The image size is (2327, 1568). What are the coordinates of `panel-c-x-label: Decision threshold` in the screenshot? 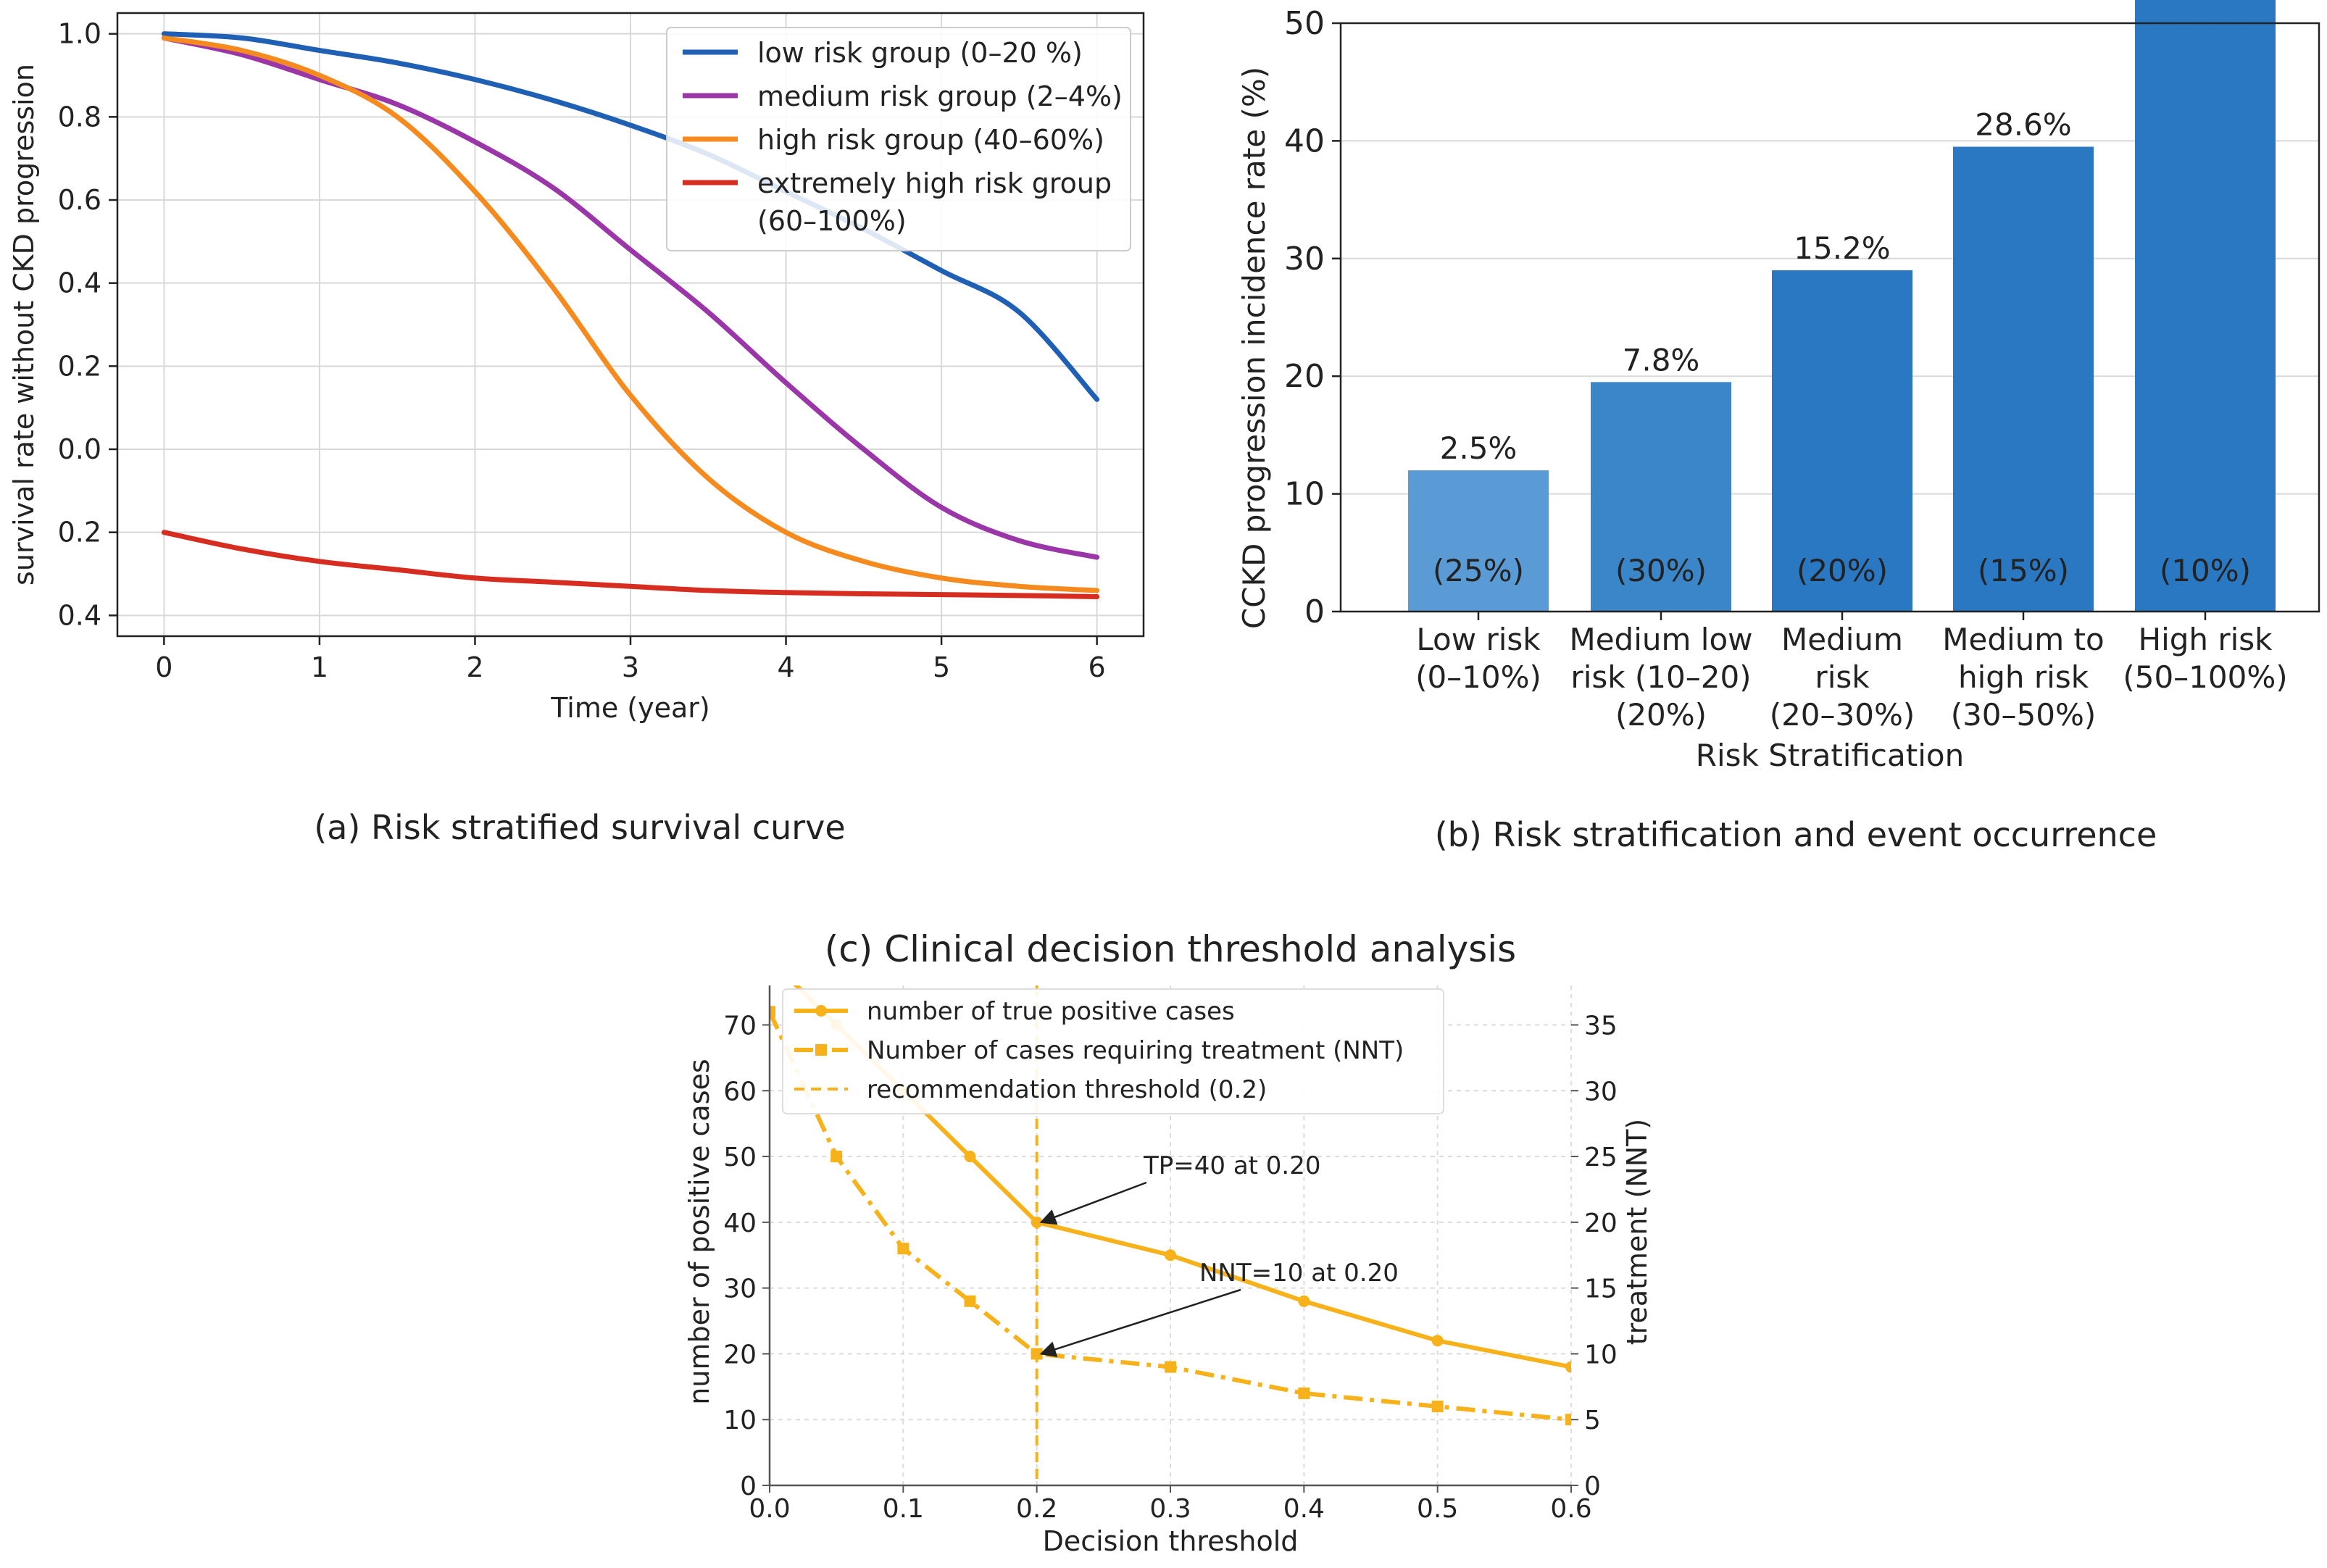 It's located at (1171, 1541).